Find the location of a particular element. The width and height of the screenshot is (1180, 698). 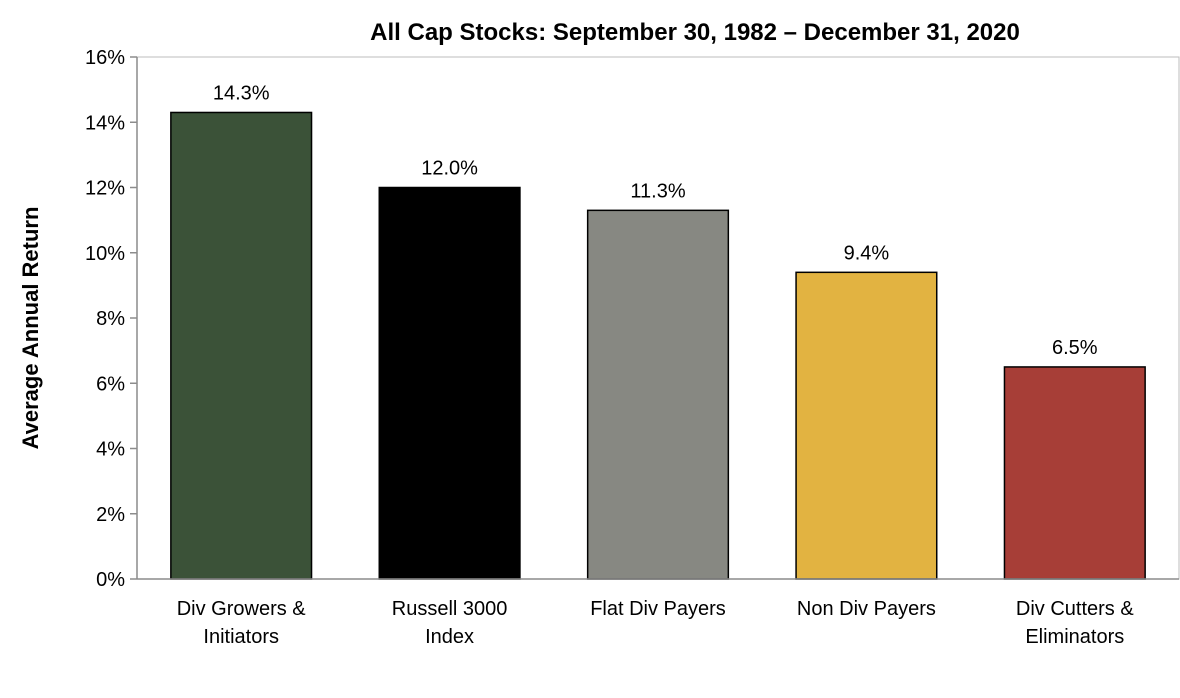

x-category-label: Flat Div Payers is located at coordinates (658, 609).